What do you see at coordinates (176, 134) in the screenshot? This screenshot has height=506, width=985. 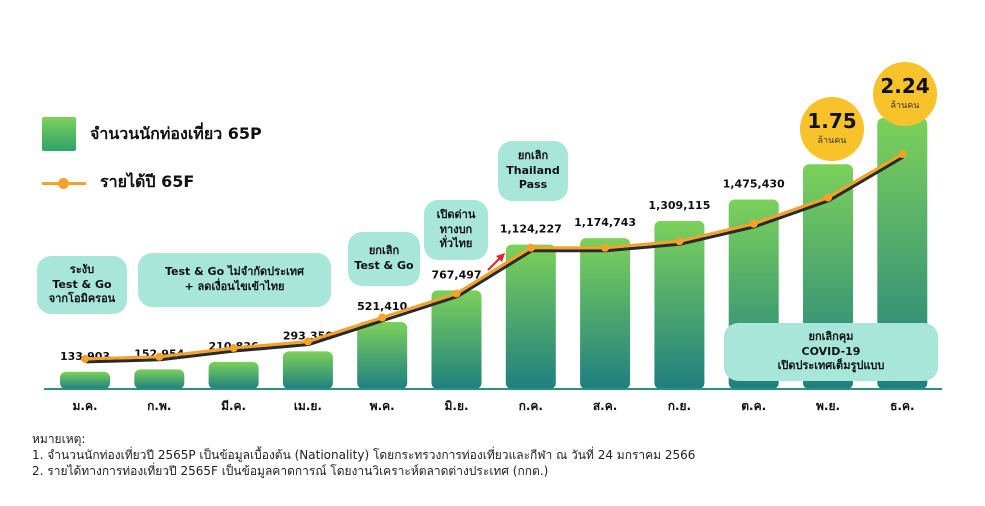 I see `bar-legend-label: จำนวนนักท่องเที่ยว 65P` at bounding box center [176, 134].